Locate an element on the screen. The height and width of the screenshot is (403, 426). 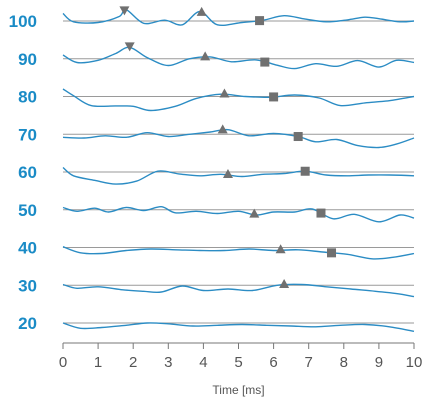
y-tick-labels: 100 90 80 70 60 50 40 30 20 is located at coordinates (23, 172).